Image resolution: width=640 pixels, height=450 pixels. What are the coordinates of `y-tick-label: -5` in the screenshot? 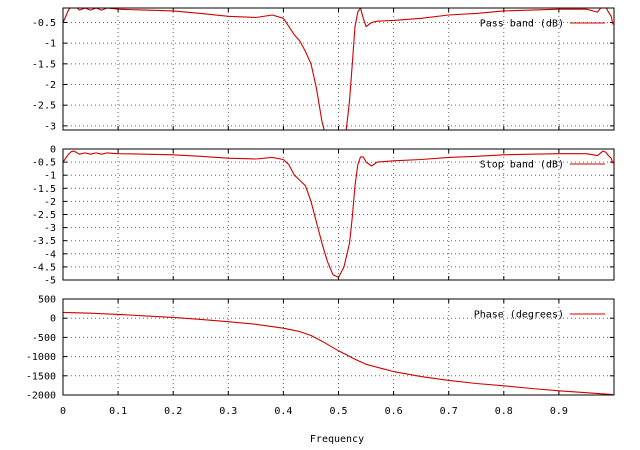 It's located at (50, 281).